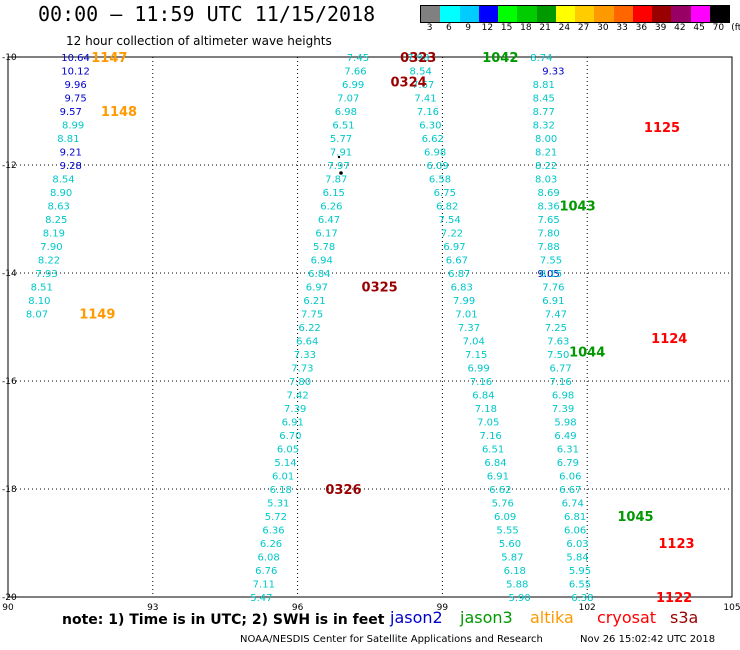 The image size is (740, 650). What do you see at coordinates (9, 382) in the screenshot?
I see `latitude-tick-label: -16` at bounding box center [9, 382].